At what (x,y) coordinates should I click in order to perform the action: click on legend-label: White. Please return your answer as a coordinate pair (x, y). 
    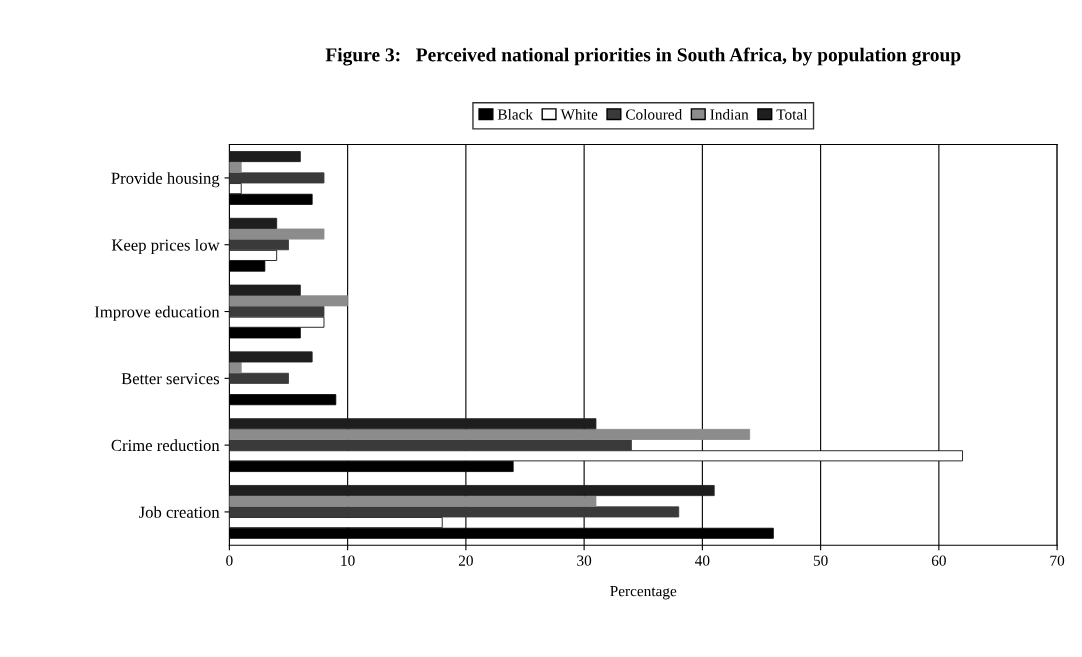
    Looking at the image, I should click on (579, 114).